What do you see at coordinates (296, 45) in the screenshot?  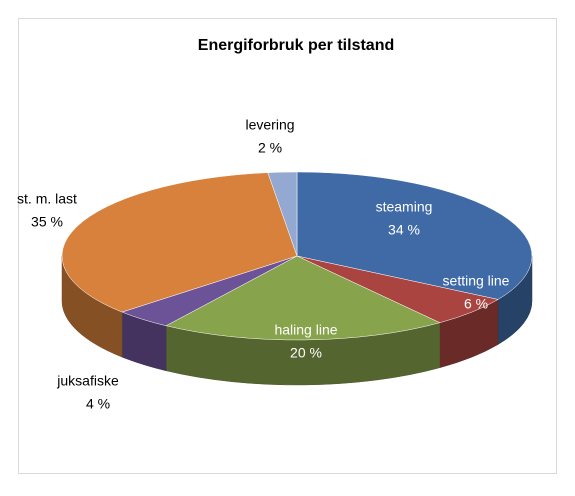 I see `chart-title: Energiforbruk per tilstand` at bounding box center [296, 45].